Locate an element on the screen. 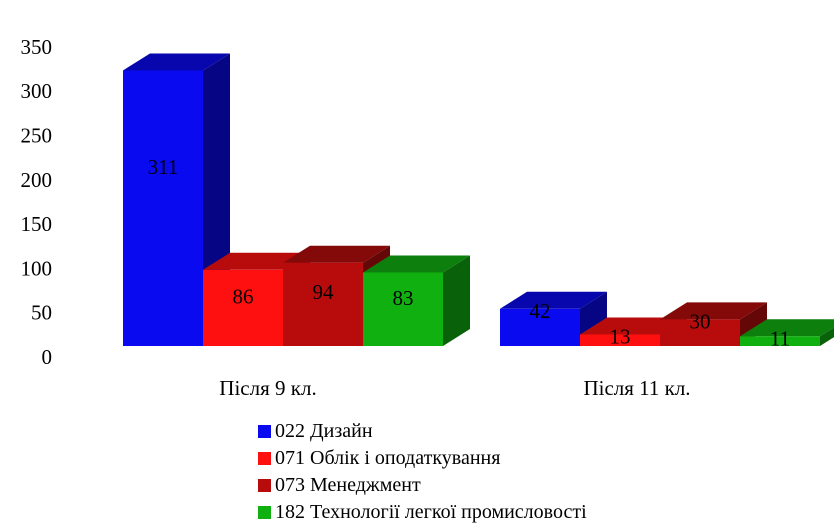 This screenshot has height=527, width=834. data-label: 13 is located at coordinates (620, 336).